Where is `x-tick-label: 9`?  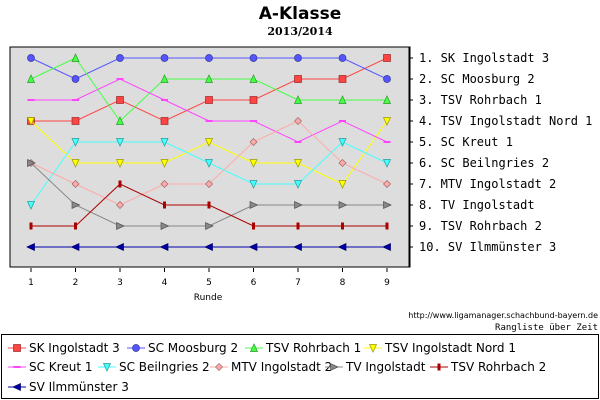 x-tick-label: 9 is located at coordinates (387, 283).